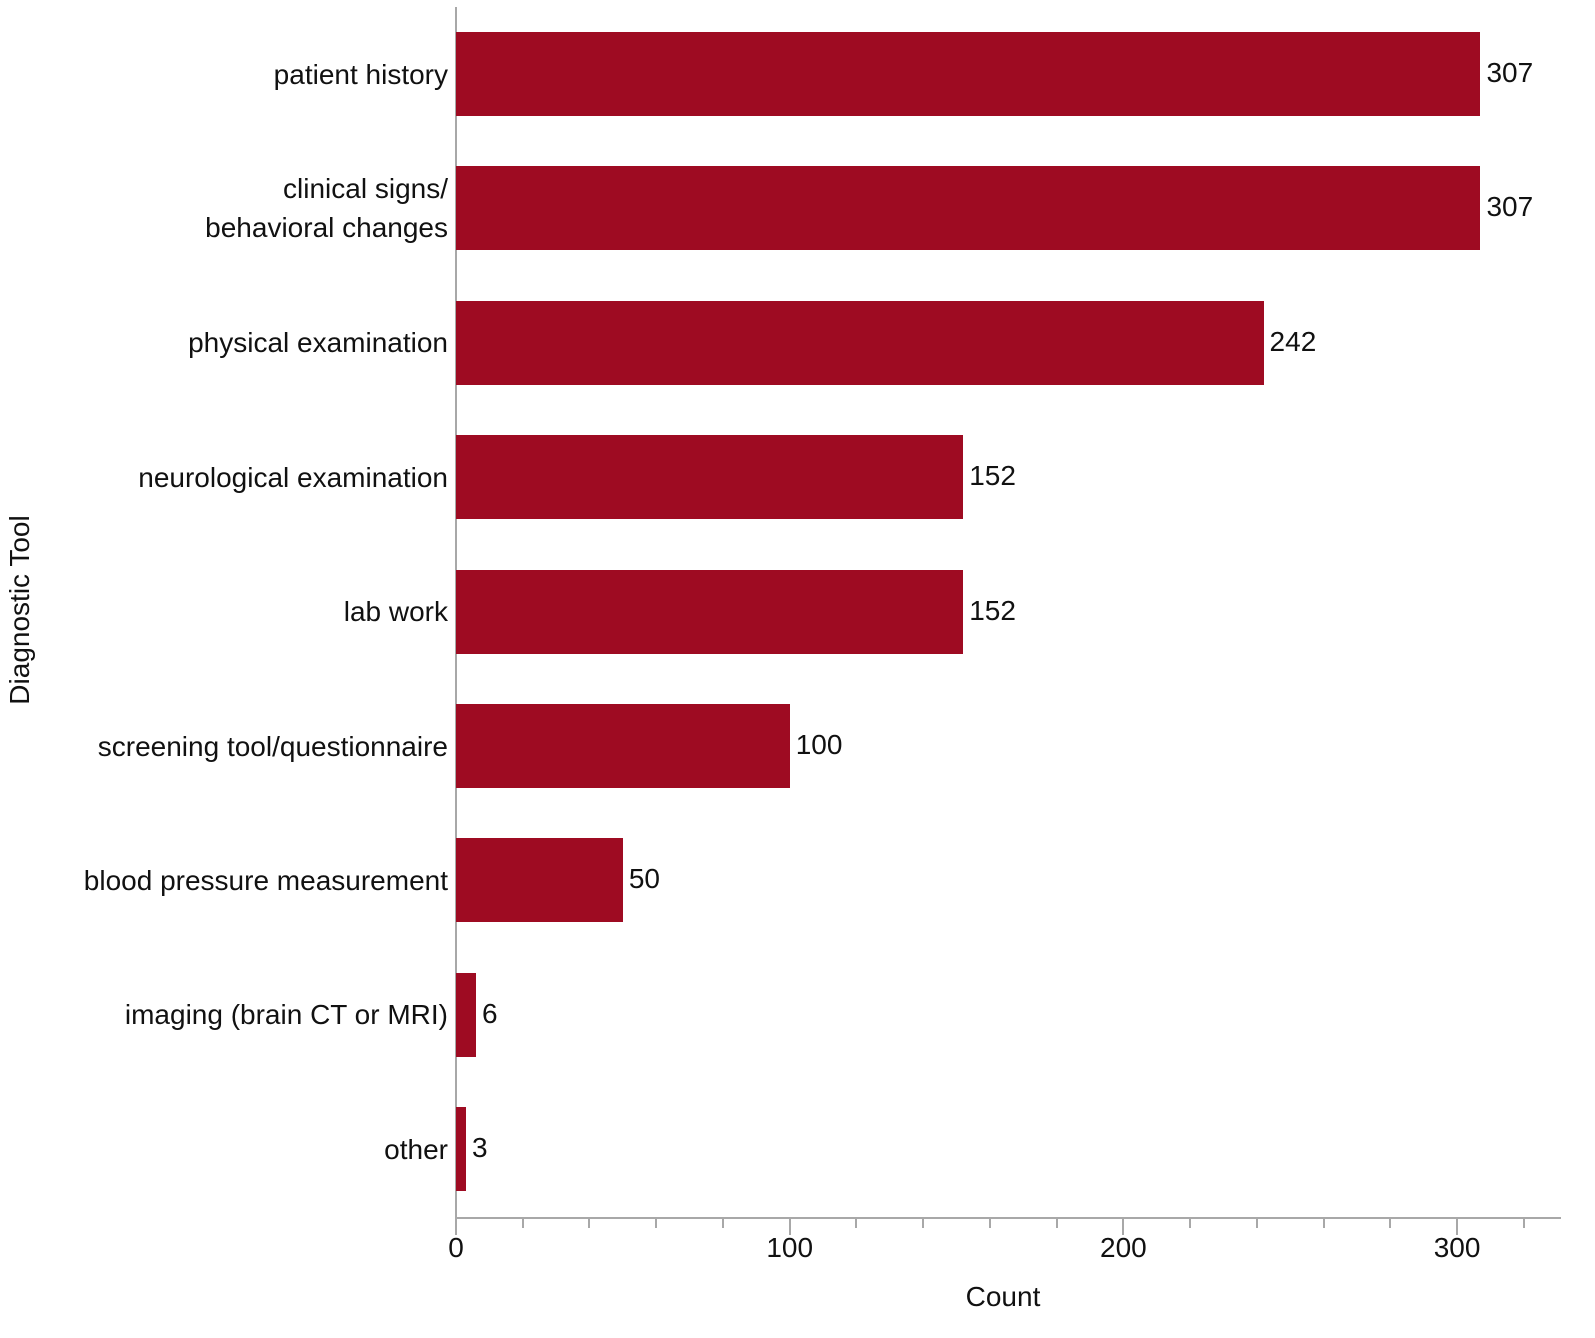 This screenshot has height=1338, width=1595. Describe the element at coordinates (1293, 341) in the screenshot. I see `data-label: 242` at that location.